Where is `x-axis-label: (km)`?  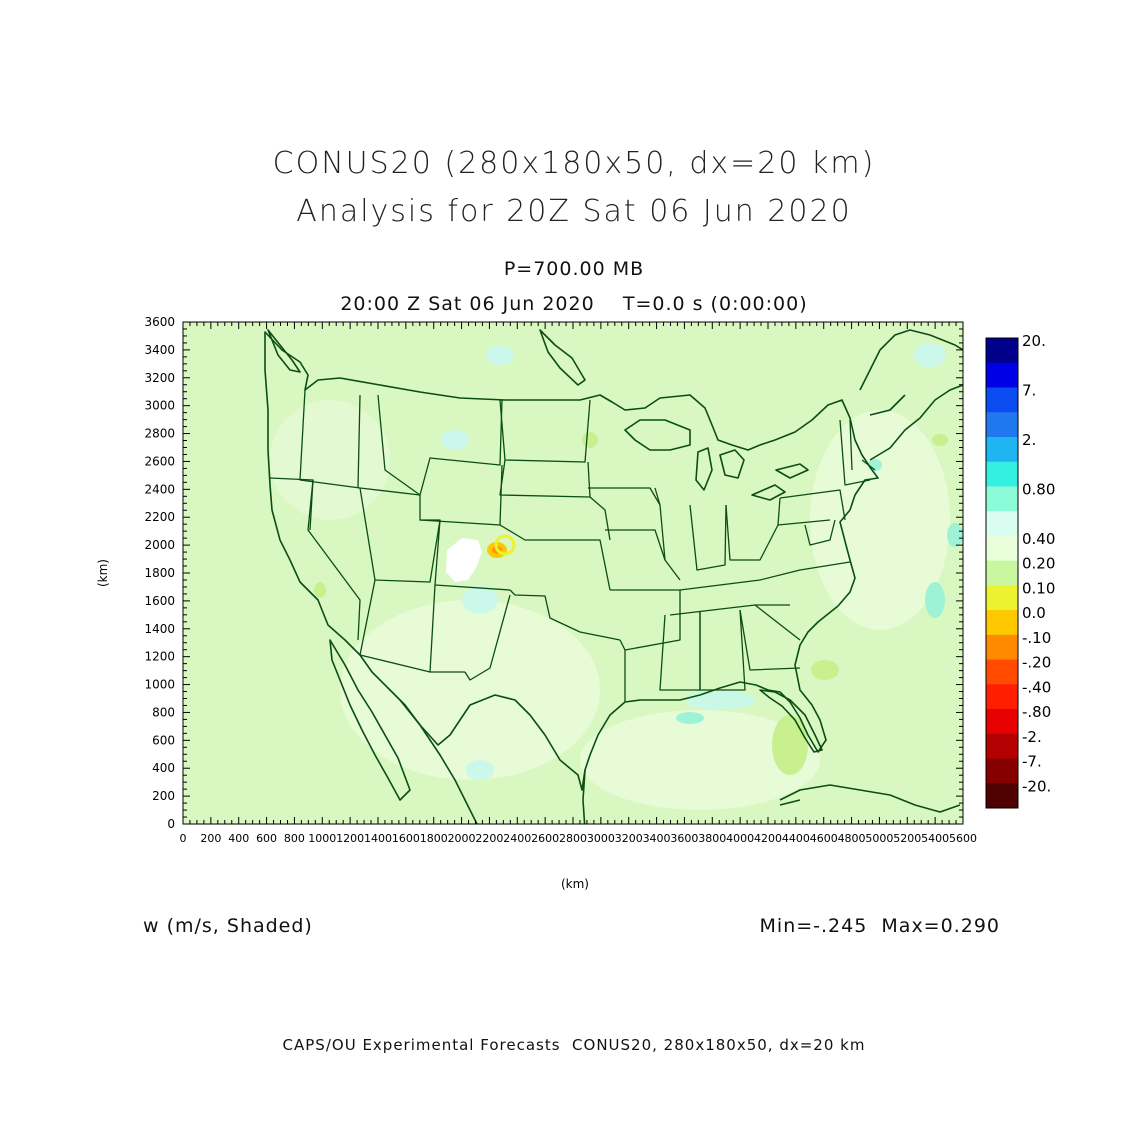 x-axis-label: (km) is located at coordinates (575, 884).